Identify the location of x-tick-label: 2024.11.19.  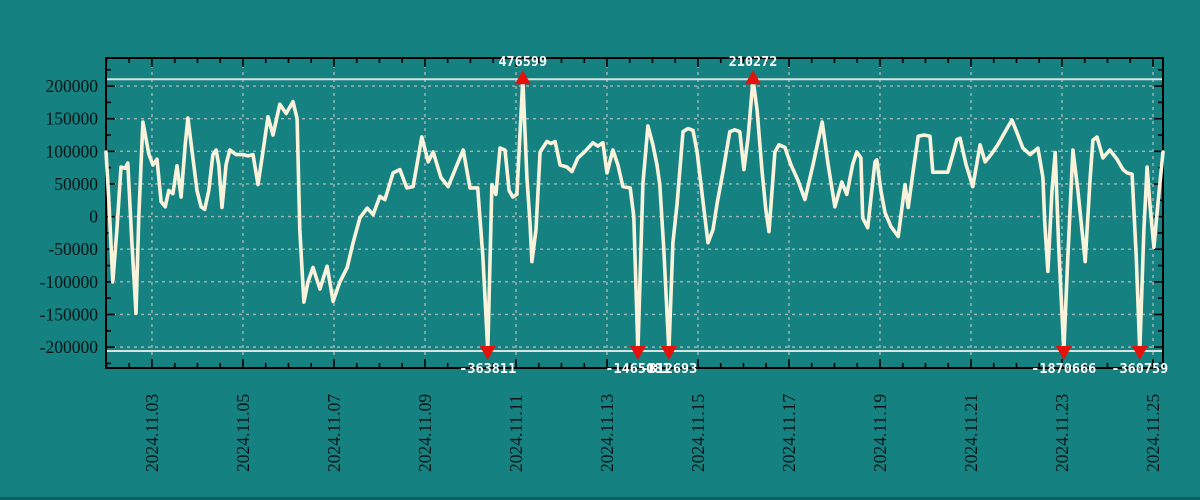
(880, 433).